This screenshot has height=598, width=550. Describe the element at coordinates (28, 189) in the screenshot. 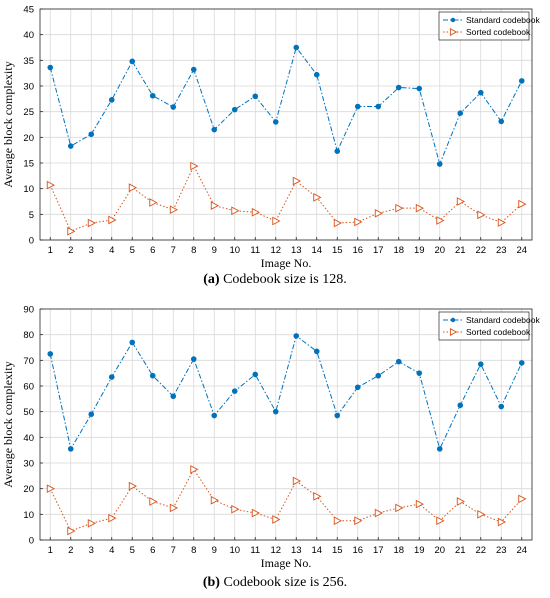

I see `y-tick-label: 10` at that location.